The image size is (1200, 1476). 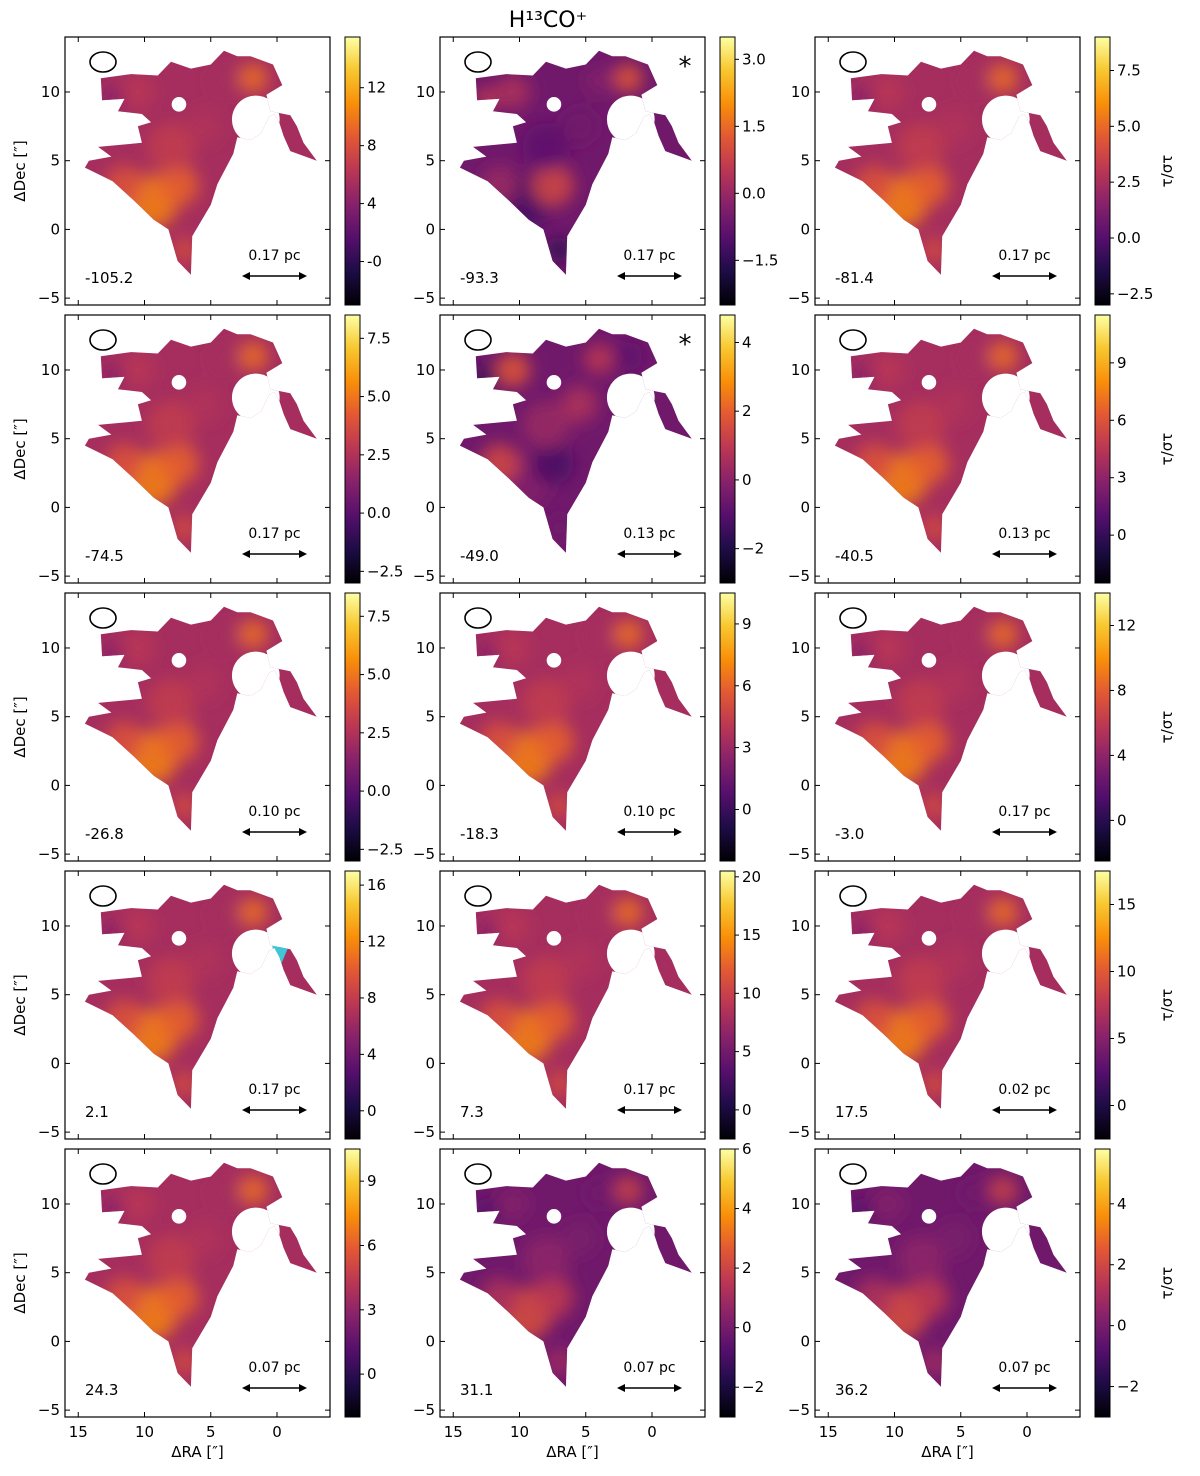 I want to click on colorbar-tick-label: 2.5, so click(x=1129, y=182).